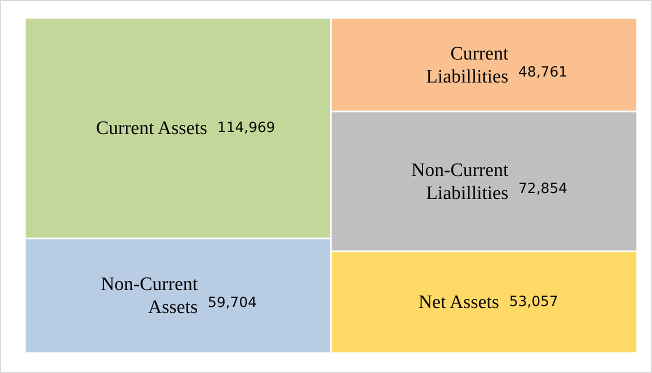 The image size is (652, 373). What do you see at coordinates (459, 302) in the screenshot?
I see `category-label: Net Assets` at bounding box center [459, 302].